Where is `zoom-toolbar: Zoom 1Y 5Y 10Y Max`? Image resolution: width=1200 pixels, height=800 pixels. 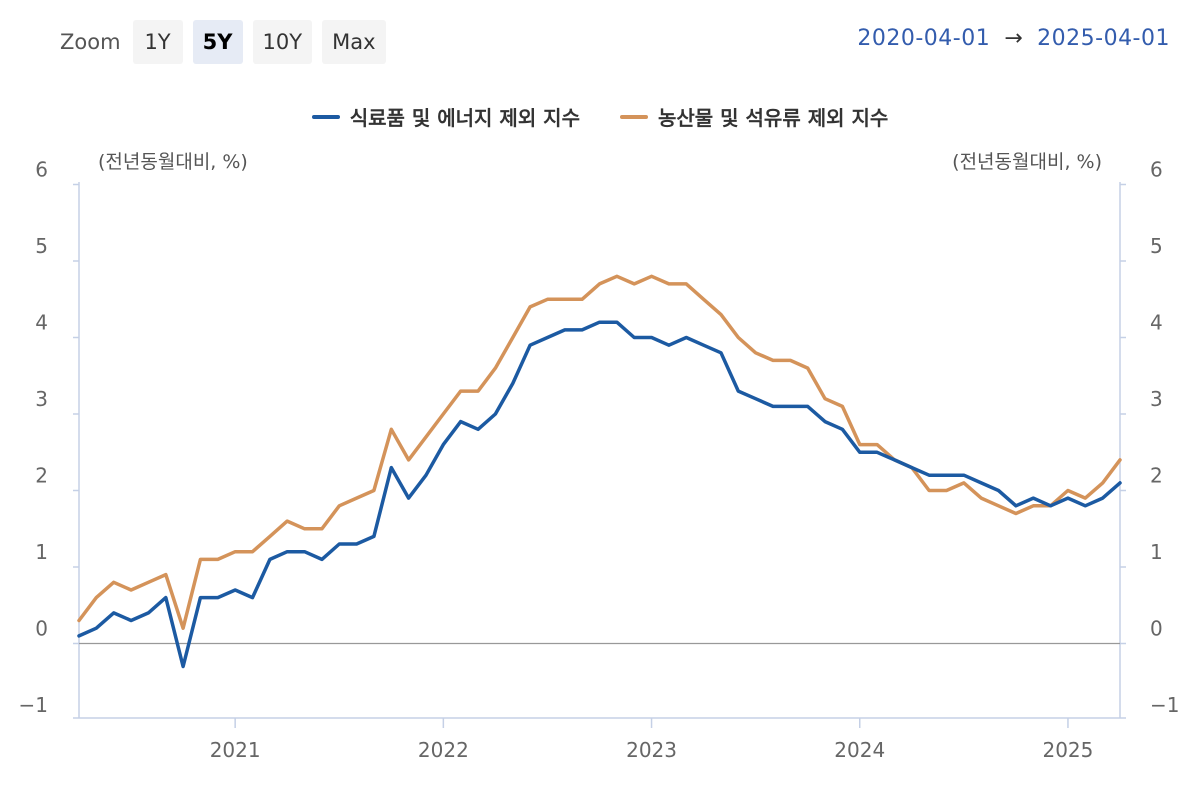
zoom-toolbar: Zoom 1Y 5Y 10Y Max is located at coordinates (223, 42).